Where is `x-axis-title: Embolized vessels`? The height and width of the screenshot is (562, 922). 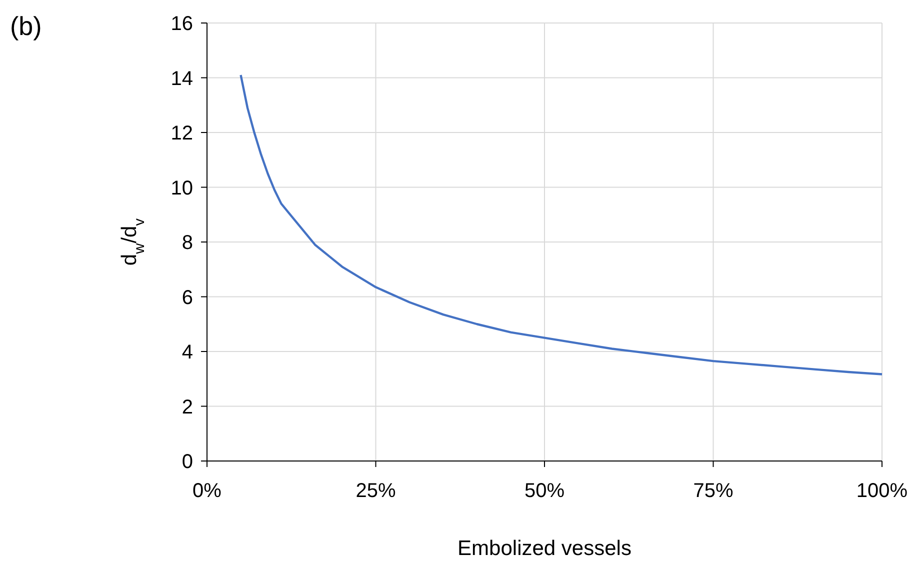 x-axis-title: Embolized vessels is located at coordinates (545, 548).